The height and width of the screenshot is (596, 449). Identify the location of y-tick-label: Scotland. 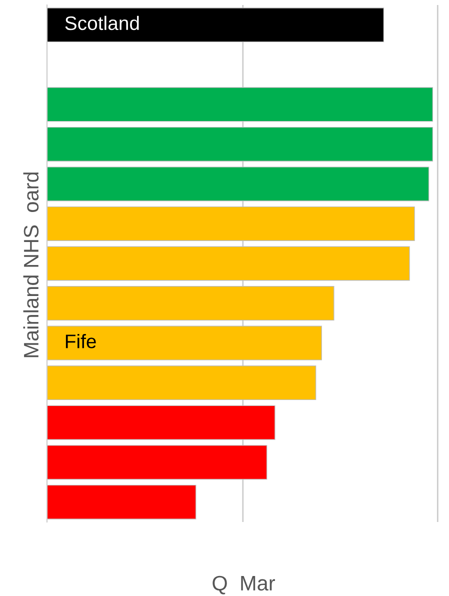
(102, 23).